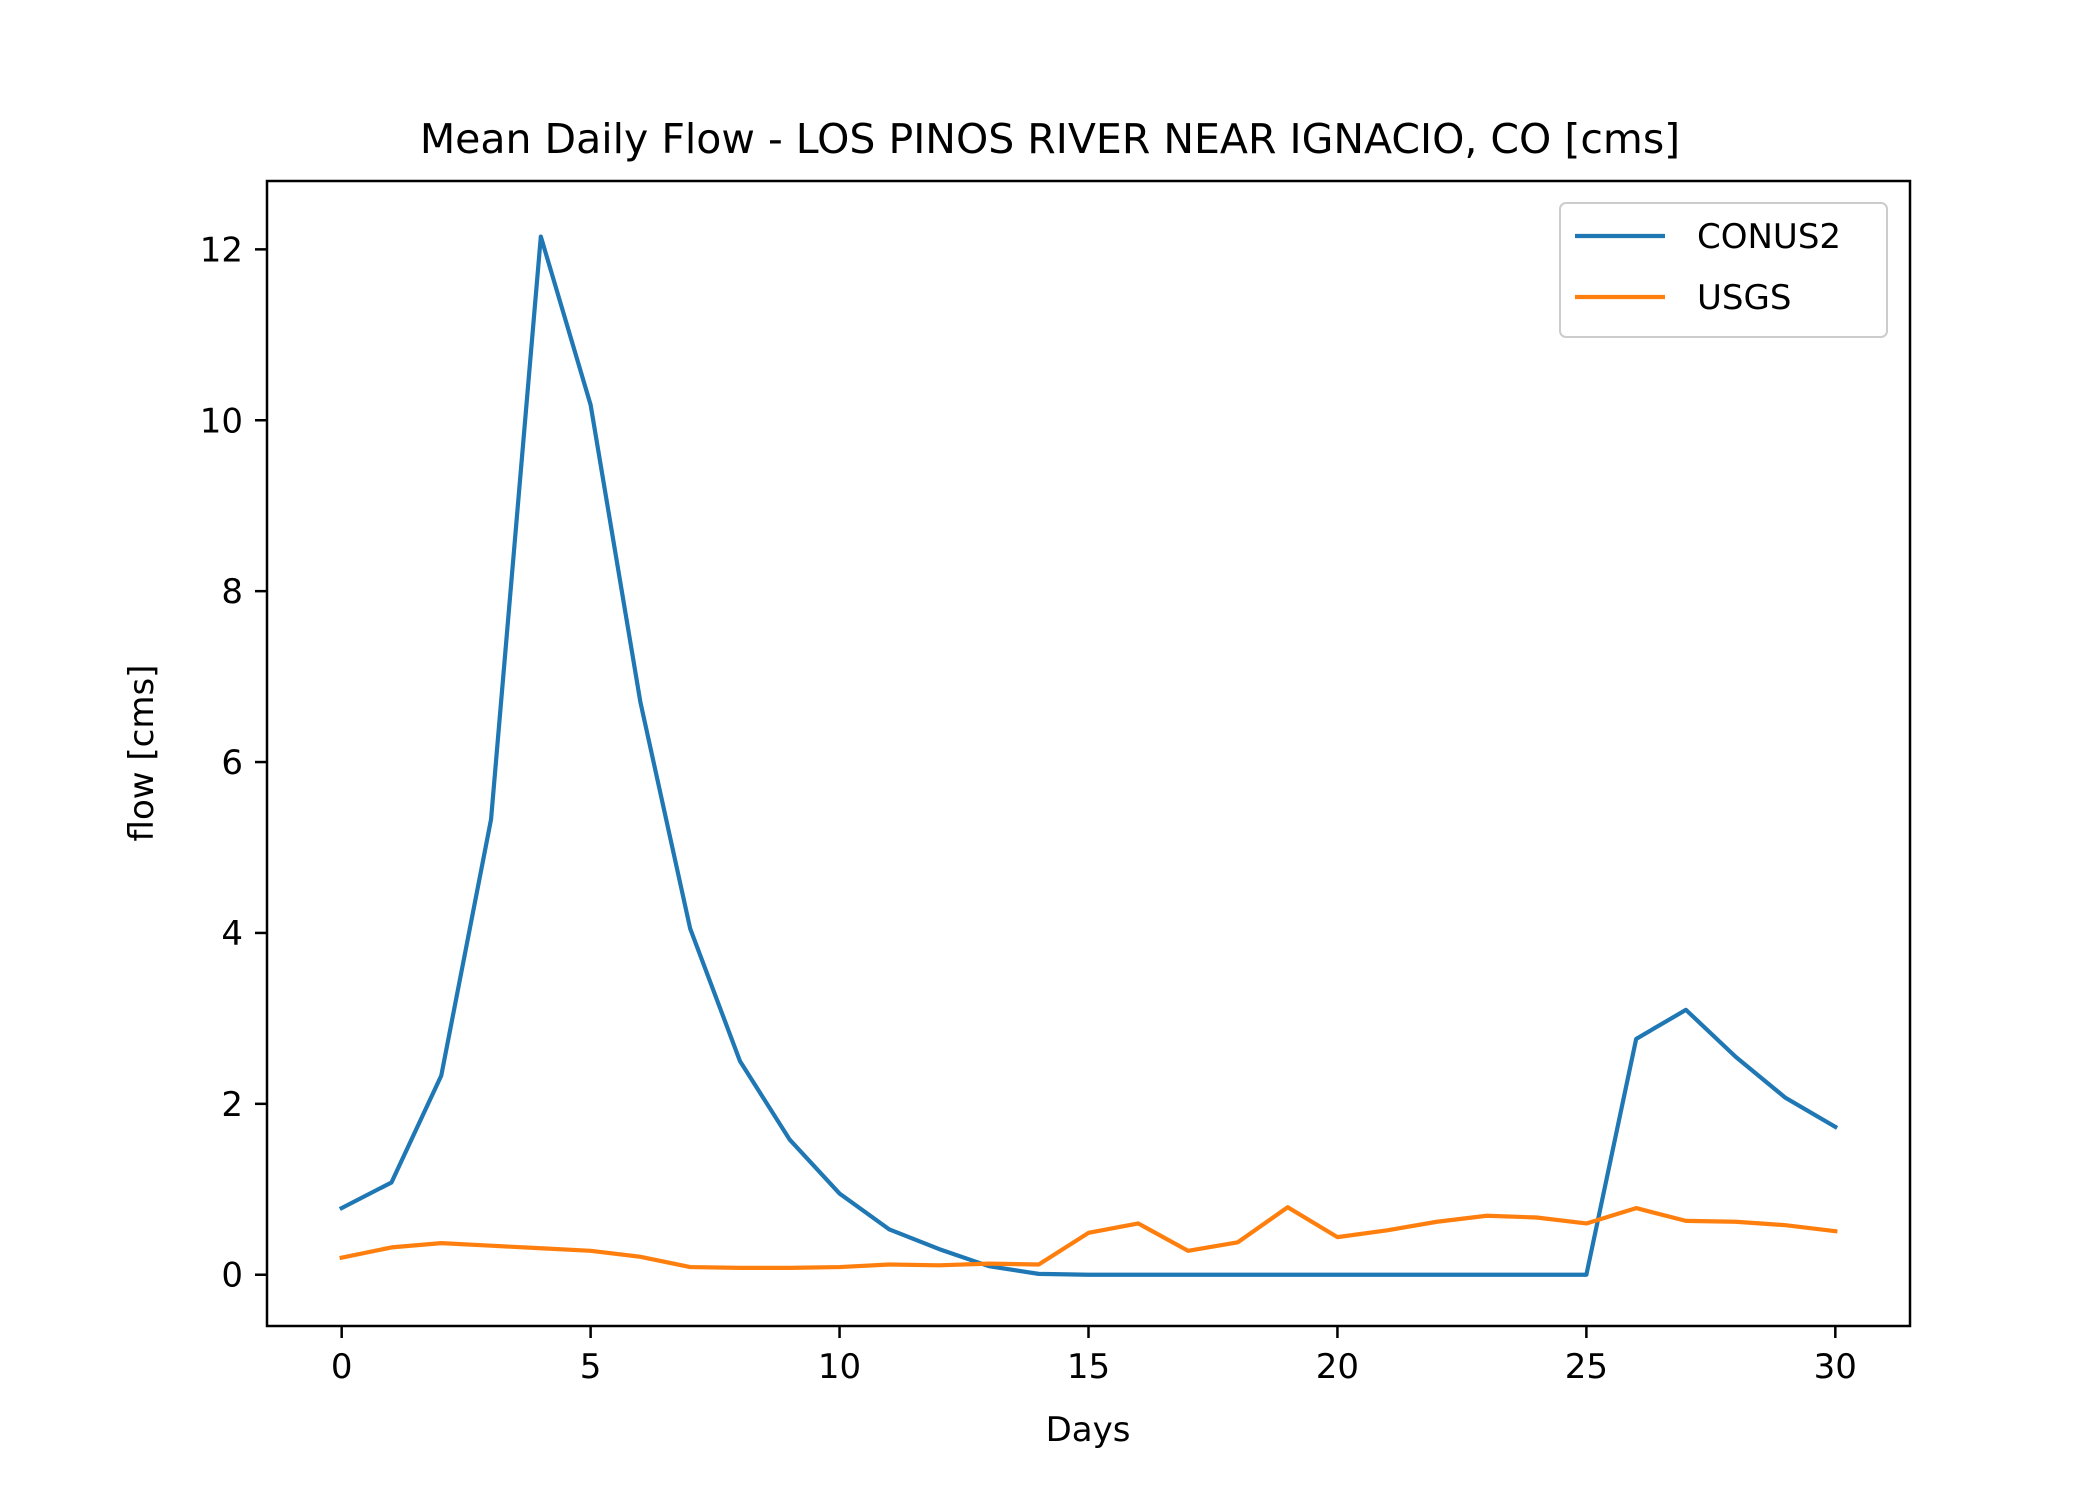  What do you see at coordinates (1088, 1430) in the screenshot?
I see `x-axis-label: Days` at bounding box center [1088, 1430].